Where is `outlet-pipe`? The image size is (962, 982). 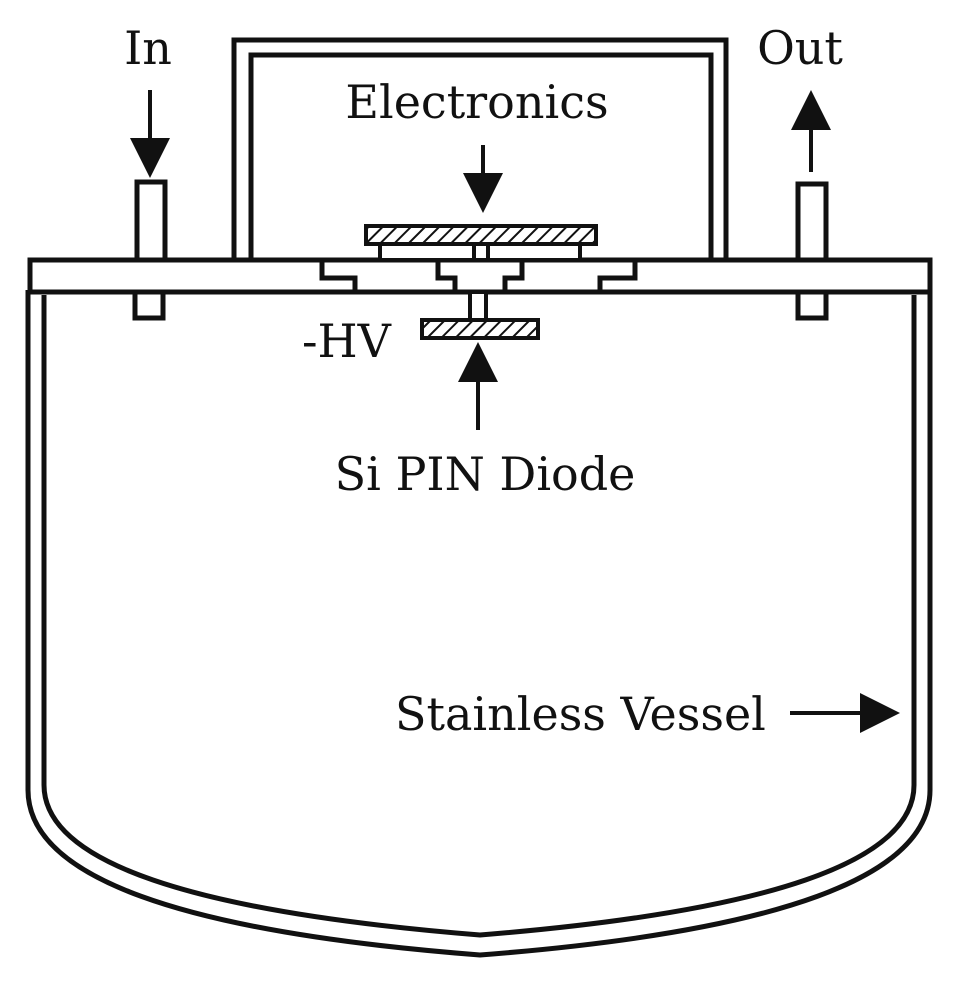
outlet-pipe is located at coordinates (812, 251).